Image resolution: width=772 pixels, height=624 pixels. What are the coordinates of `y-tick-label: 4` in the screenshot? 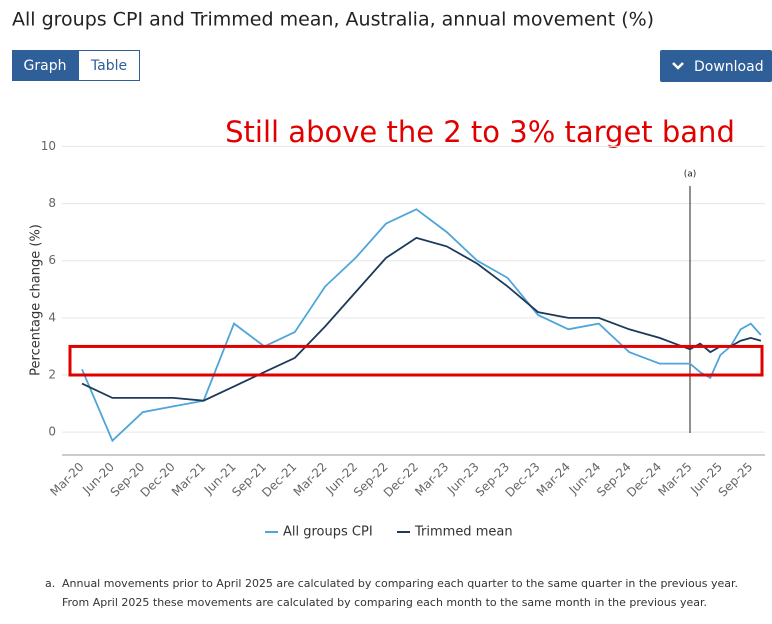 It's located at (52, 317).